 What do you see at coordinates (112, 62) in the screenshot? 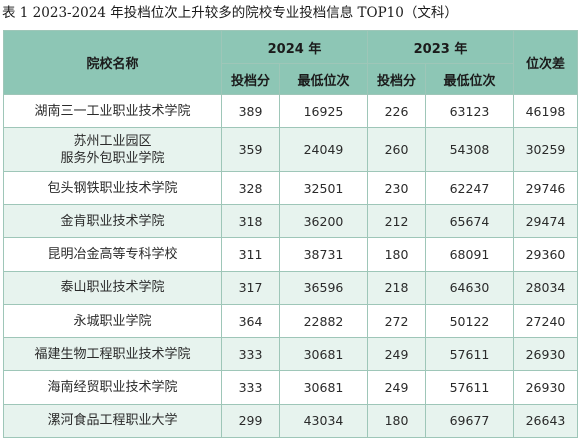
I see `header-school-name: 院校名称` at bounding box center [112, 62].